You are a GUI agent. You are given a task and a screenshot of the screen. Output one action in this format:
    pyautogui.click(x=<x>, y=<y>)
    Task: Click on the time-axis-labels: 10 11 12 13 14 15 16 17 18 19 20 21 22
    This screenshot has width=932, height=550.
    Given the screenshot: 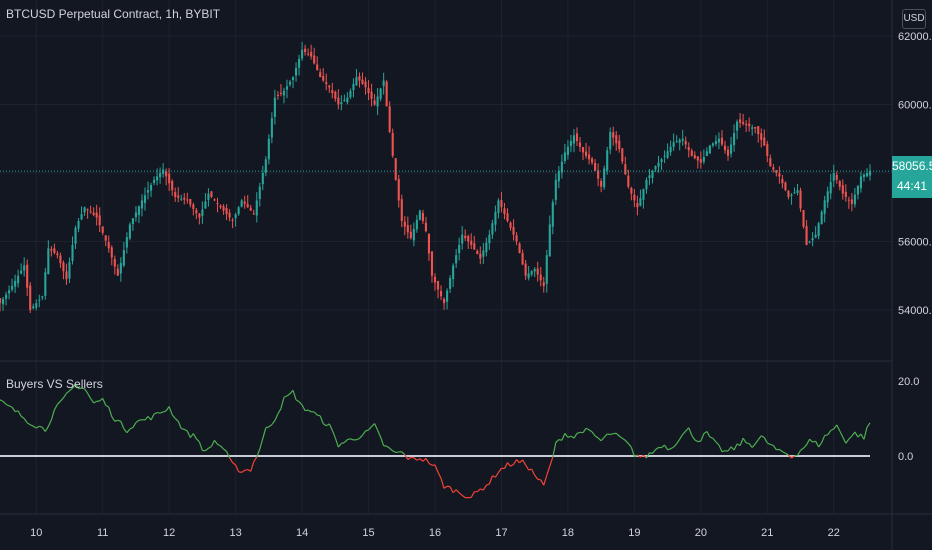 What is the action you would take?
    pyautogui.click(x=435, y=533)
    